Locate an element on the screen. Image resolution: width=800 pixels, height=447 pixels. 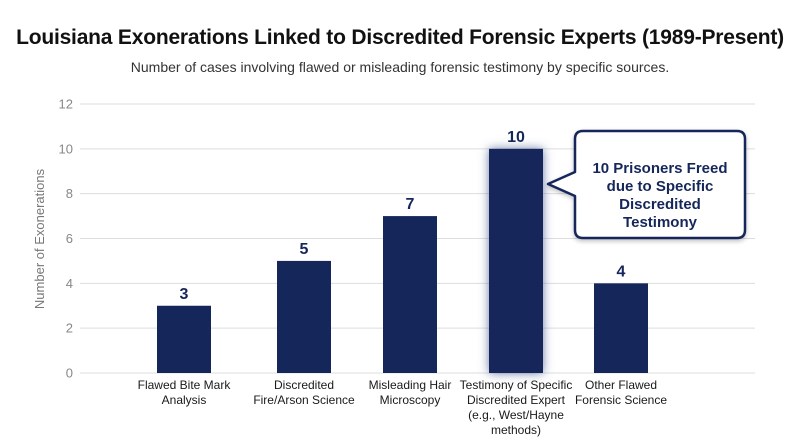
x-tick-label: Misleading Hair is located at coordinates (410, 385).